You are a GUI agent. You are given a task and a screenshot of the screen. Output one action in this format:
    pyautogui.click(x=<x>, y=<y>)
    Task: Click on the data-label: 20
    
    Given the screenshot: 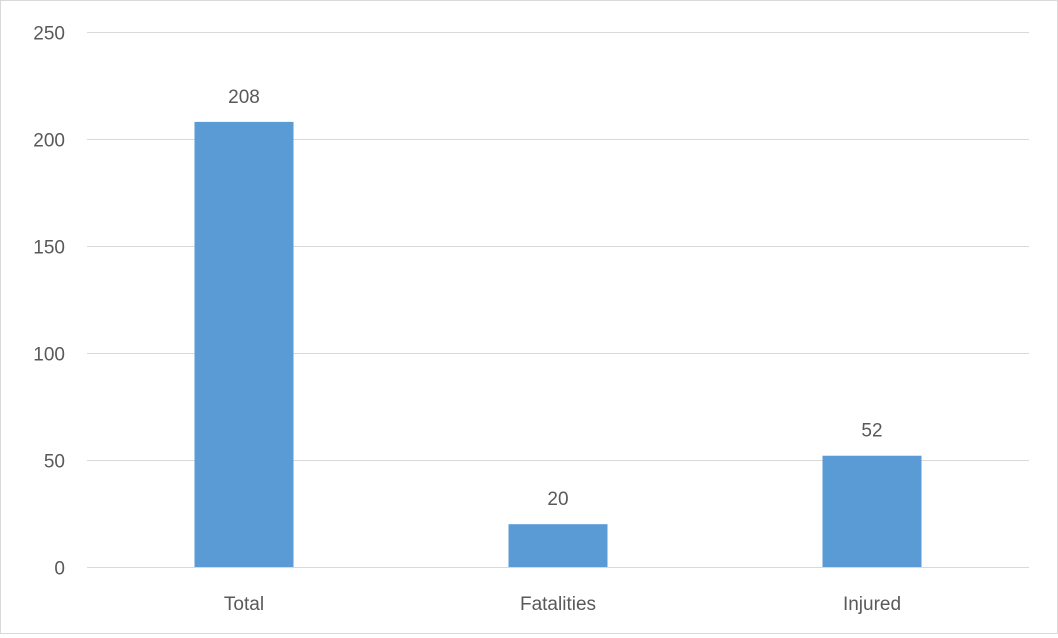 What is the action you would take?
    pyautogui.click(x=557, y=499)
    